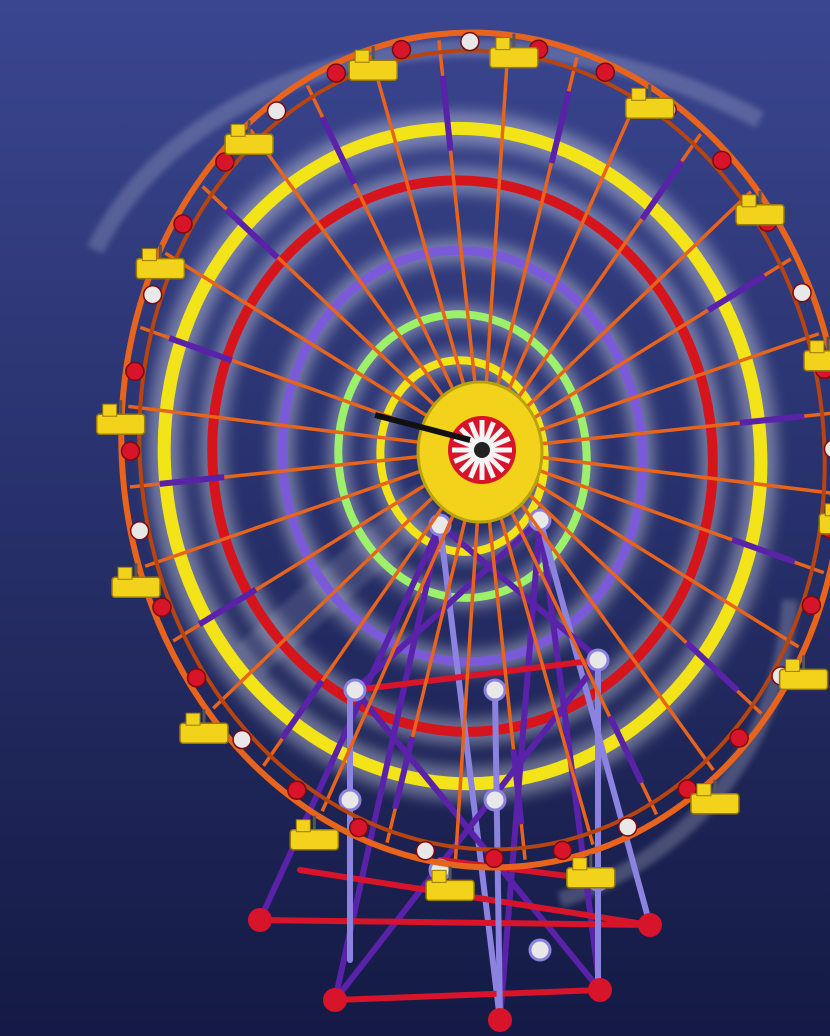  What do you see at coordinates (422, 427) in the screenshot?
I see `hub-axle-rod` at bounding box center [422, 427].